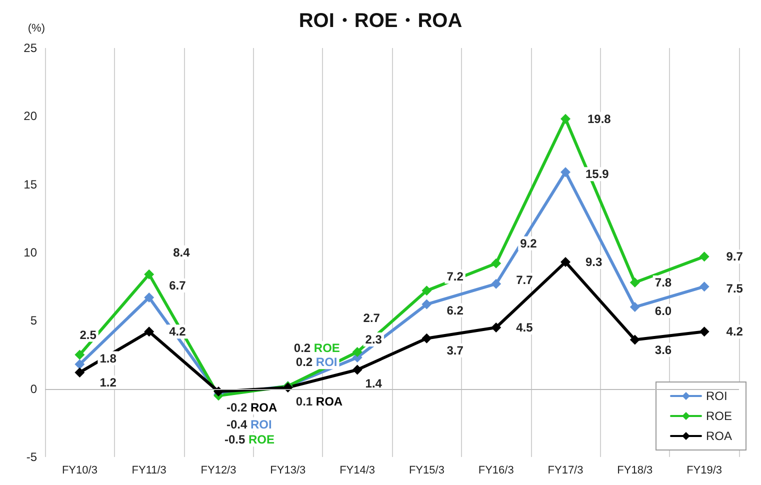 The image size is (761, 485). I want to click on y-tick-label: 25, so click(31, 48).